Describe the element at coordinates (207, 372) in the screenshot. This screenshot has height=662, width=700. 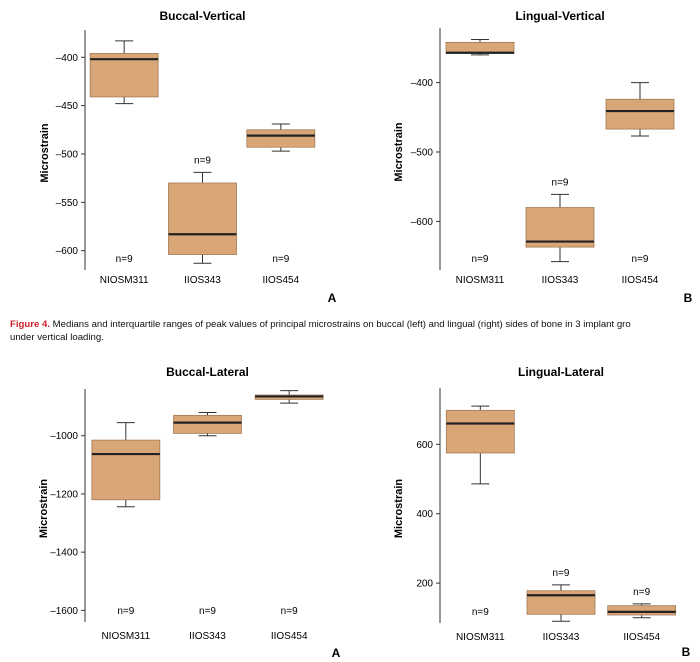
I see `chart-title: Buccal-Lateral` at that location.